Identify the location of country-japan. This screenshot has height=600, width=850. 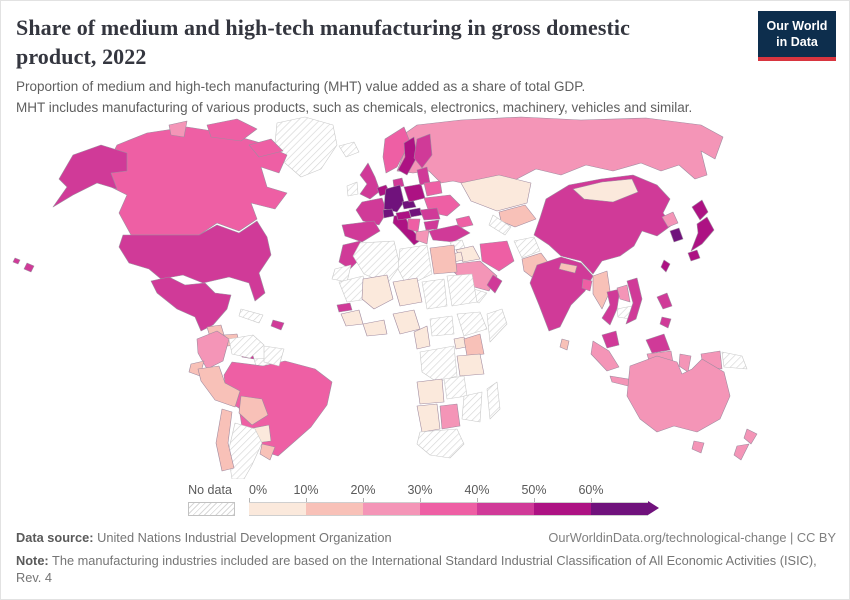
(701, 230).